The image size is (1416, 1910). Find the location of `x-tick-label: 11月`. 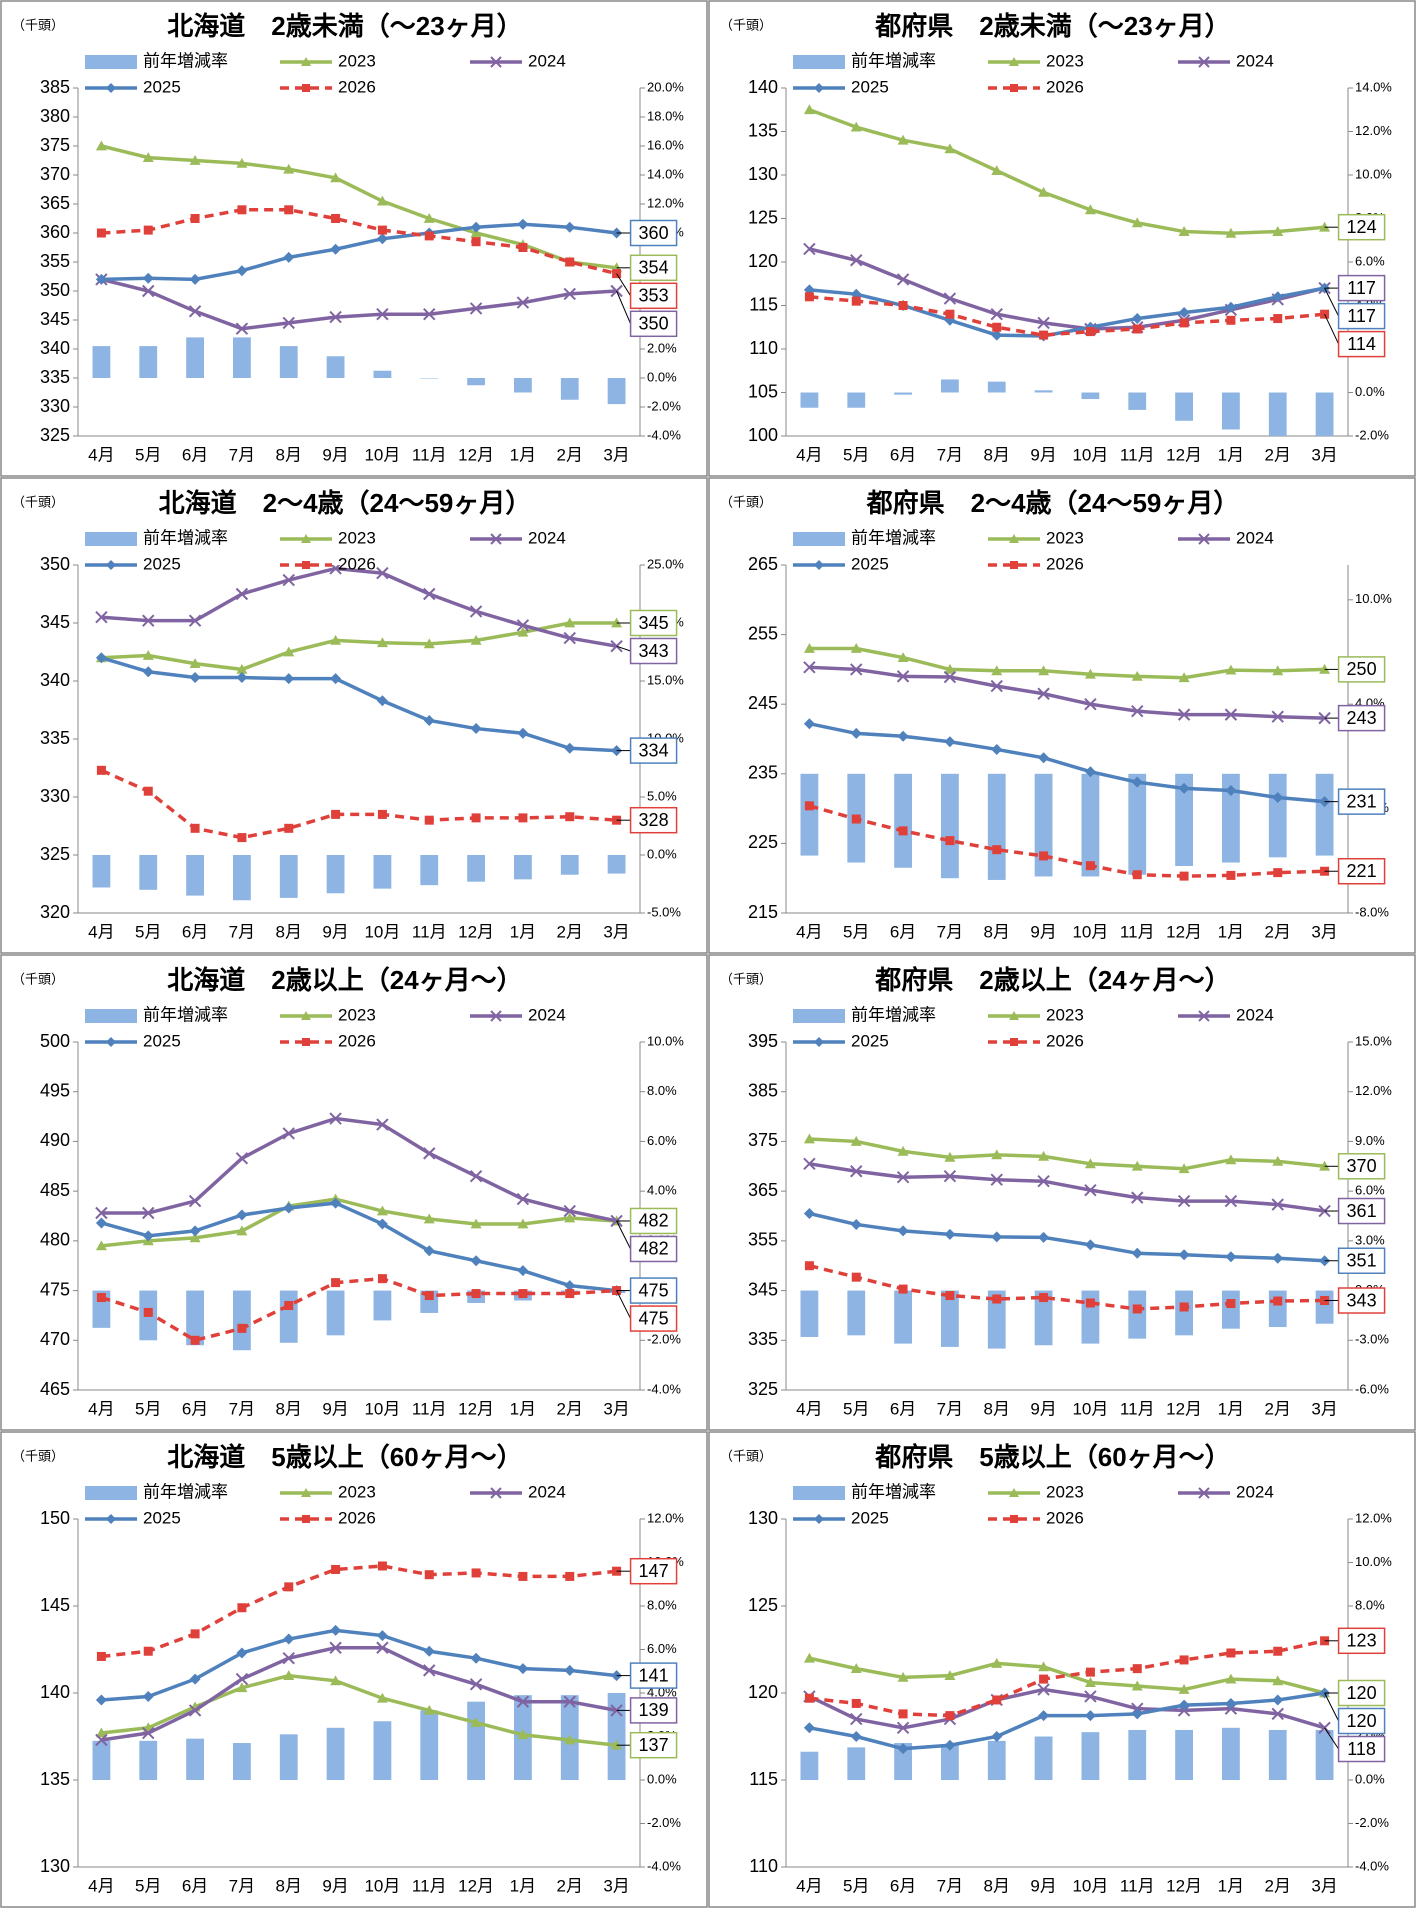

x-tick-label: 11月 is located at coordinates (1137, 1885).